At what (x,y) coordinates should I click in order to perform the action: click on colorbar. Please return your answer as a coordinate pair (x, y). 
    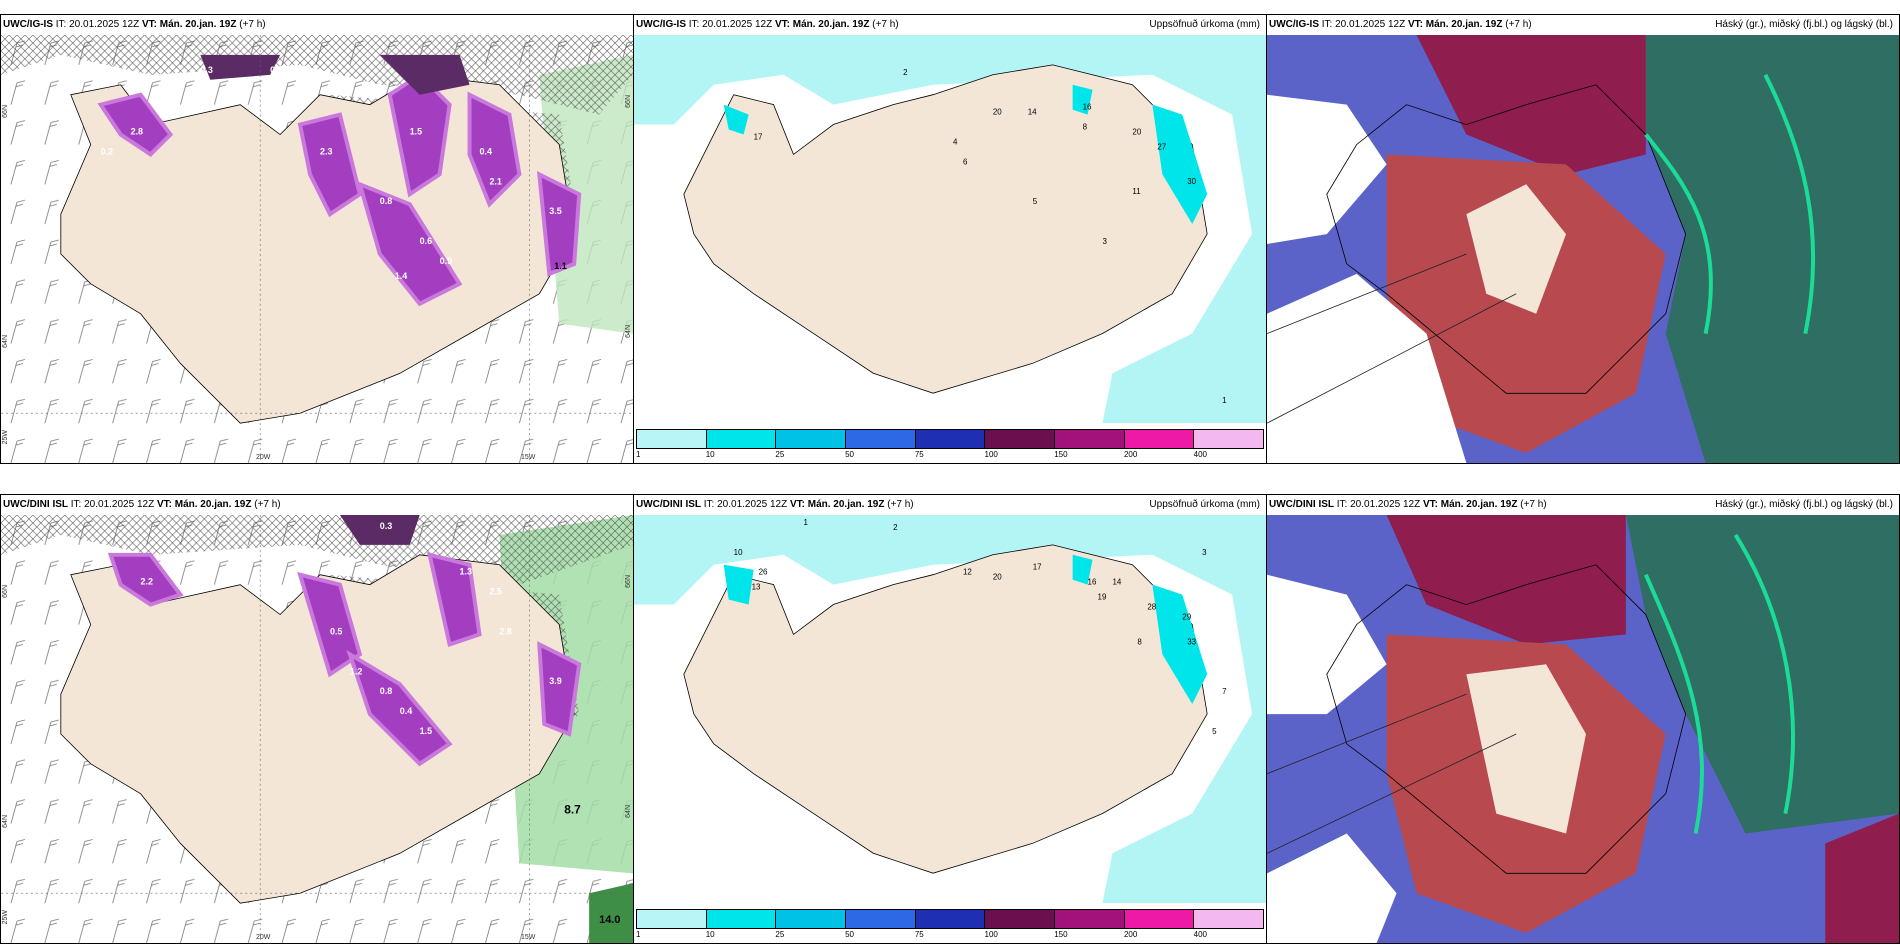
    Looking at the image, I should click on (950, 439).